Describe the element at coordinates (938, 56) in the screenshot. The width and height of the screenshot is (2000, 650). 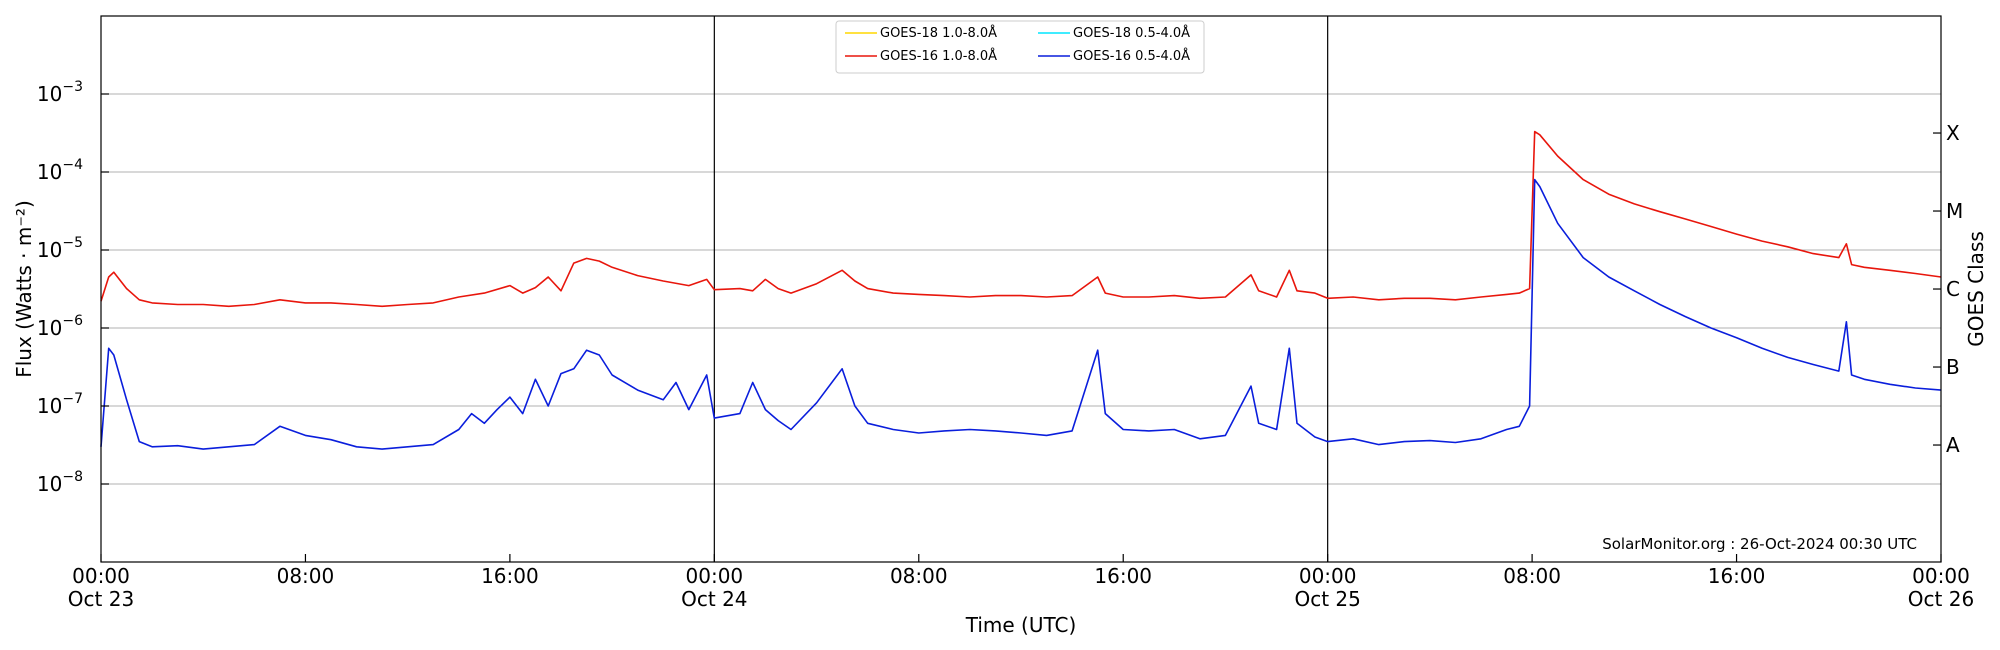
I see `legend-label: GOES-16 1.0-8.0Å` at that location.